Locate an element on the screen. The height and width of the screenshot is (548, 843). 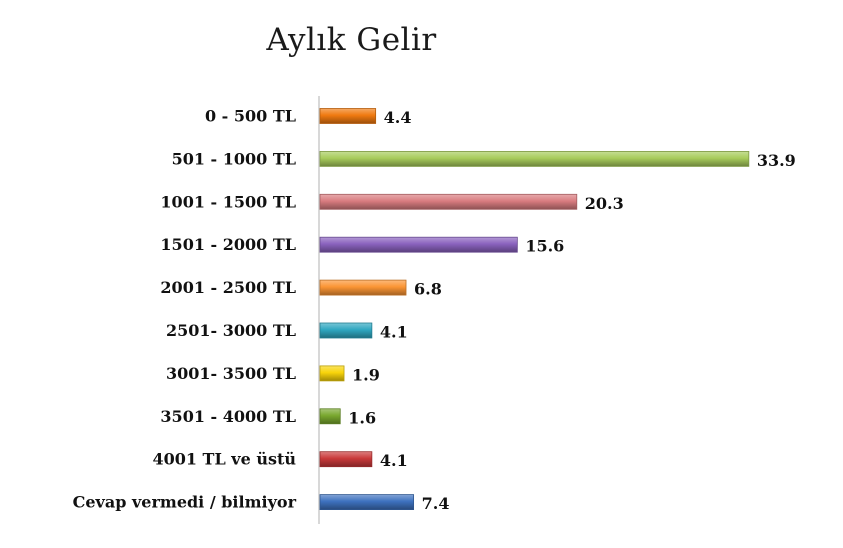
value-label: 20.3 is located at coordinates (604, 203).